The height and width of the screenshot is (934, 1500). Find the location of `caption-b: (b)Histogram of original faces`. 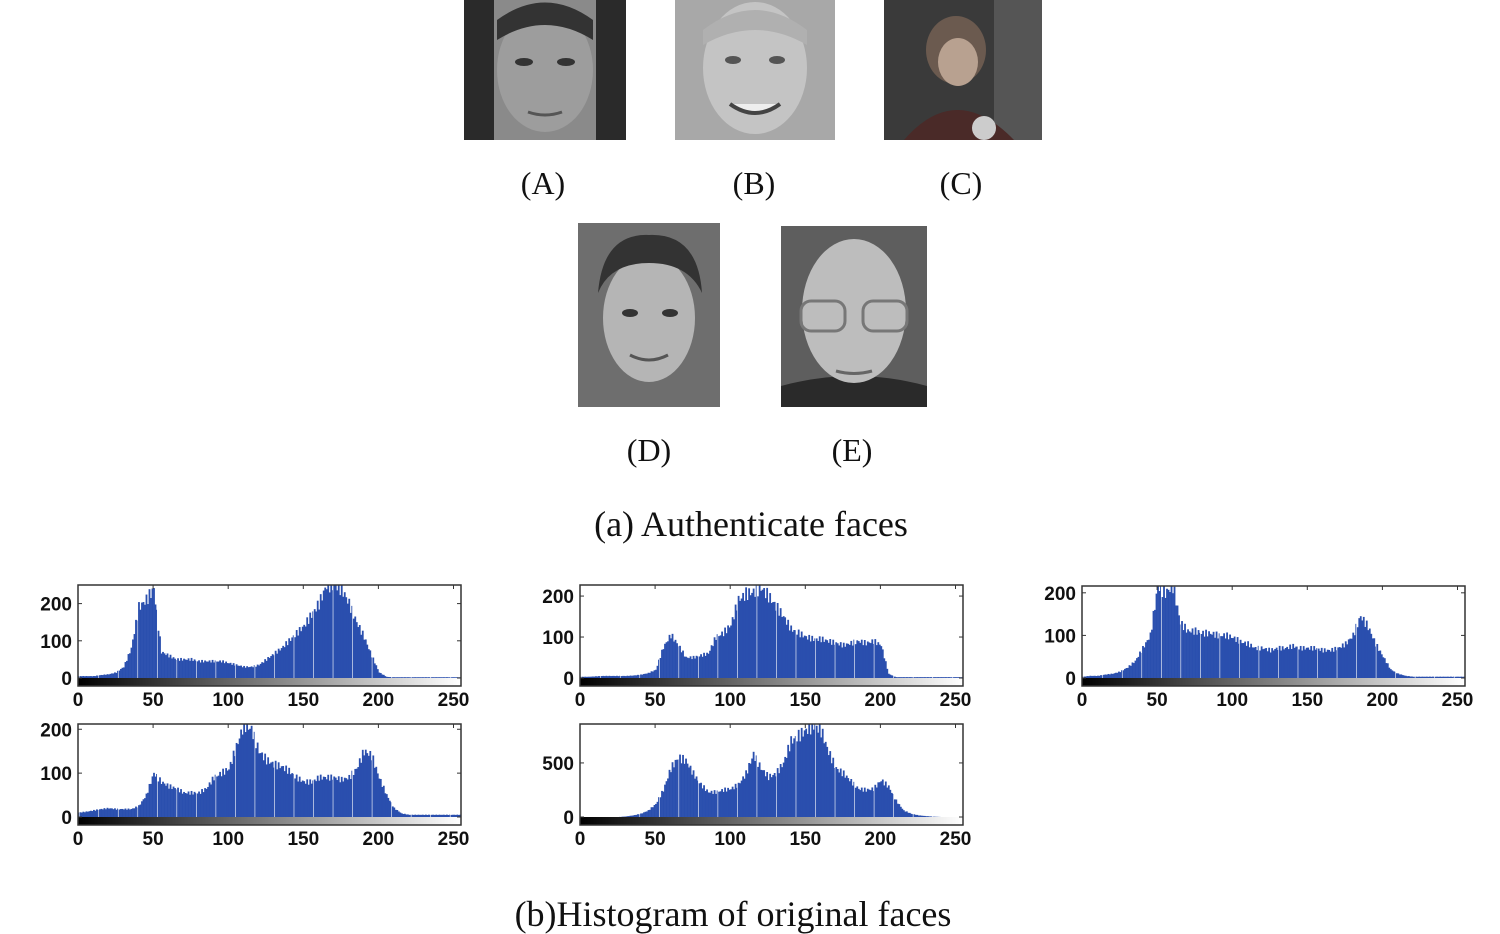

caption-b: (b)Histogram of original faces is located at coordinates (733, 914).